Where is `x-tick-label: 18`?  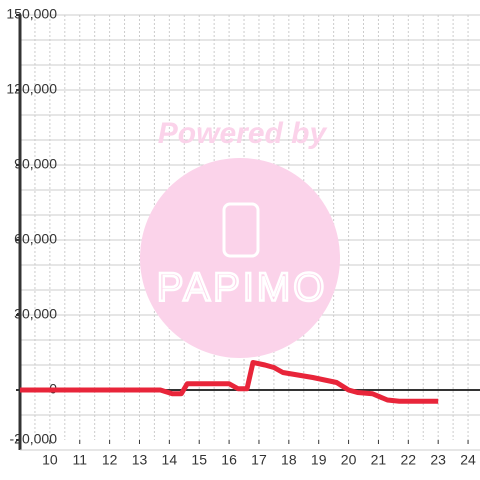
x-tick-label: 18 is located at coordinates (289, 460).